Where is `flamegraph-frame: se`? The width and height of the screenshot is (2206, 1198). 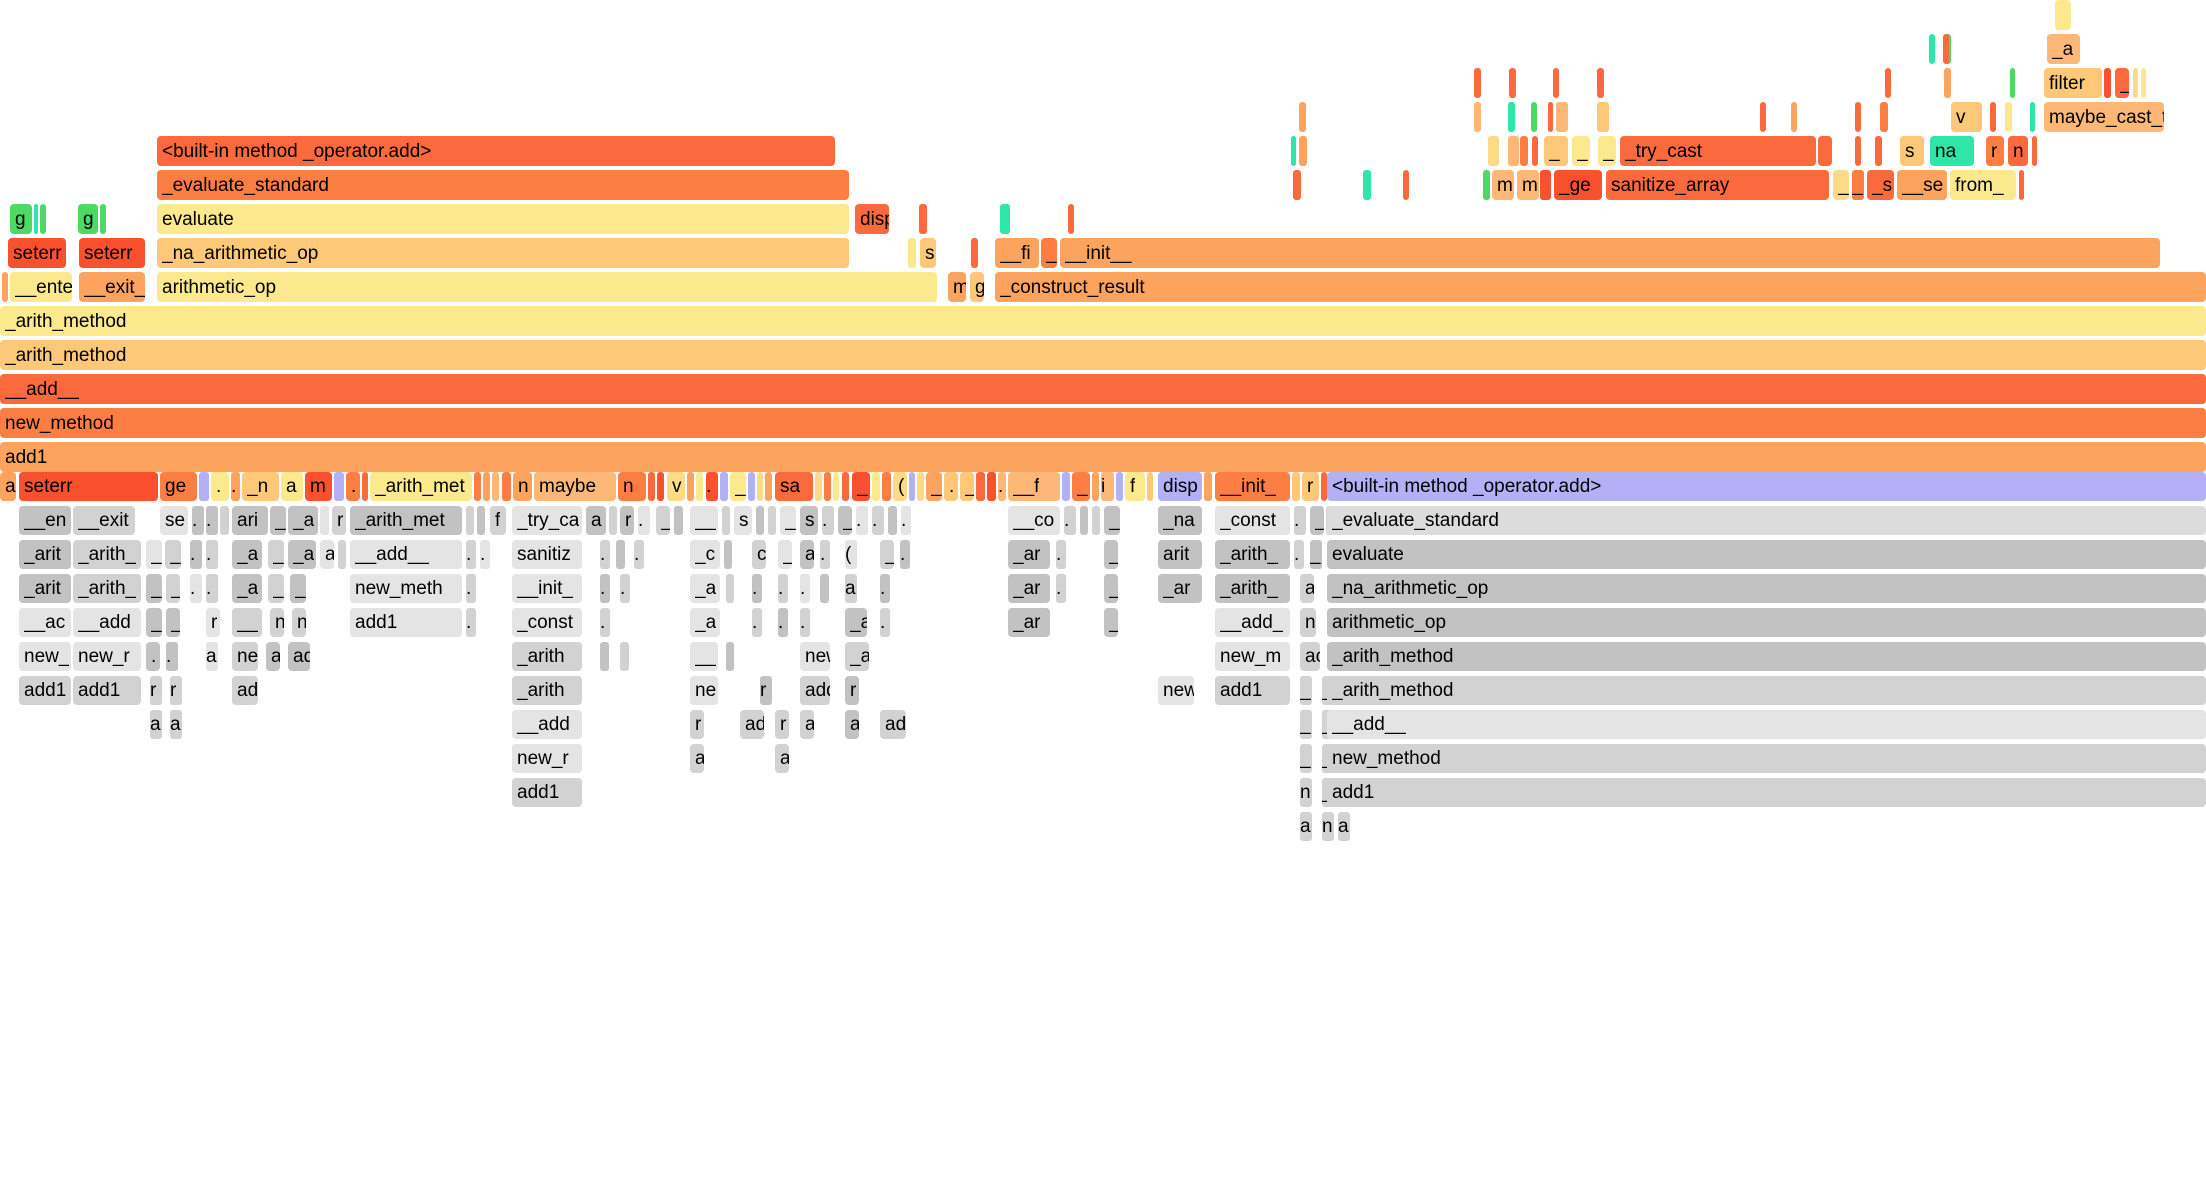 flamegraph-frame: se is located at coordinates (174, 520).